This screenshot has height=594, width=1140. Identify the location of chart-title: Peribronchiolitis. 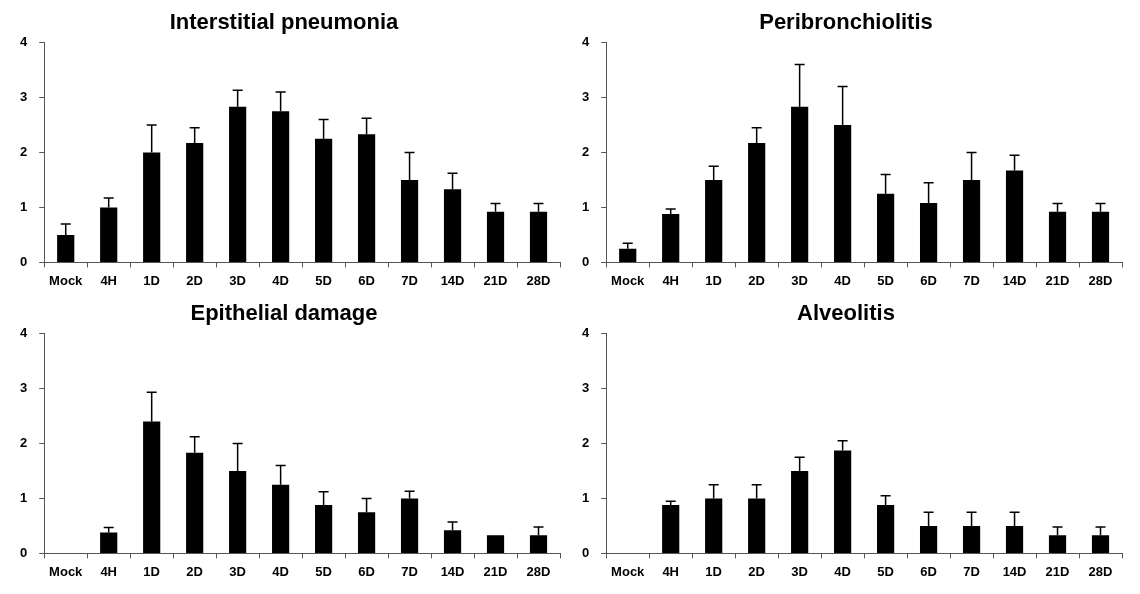
(846, 22).